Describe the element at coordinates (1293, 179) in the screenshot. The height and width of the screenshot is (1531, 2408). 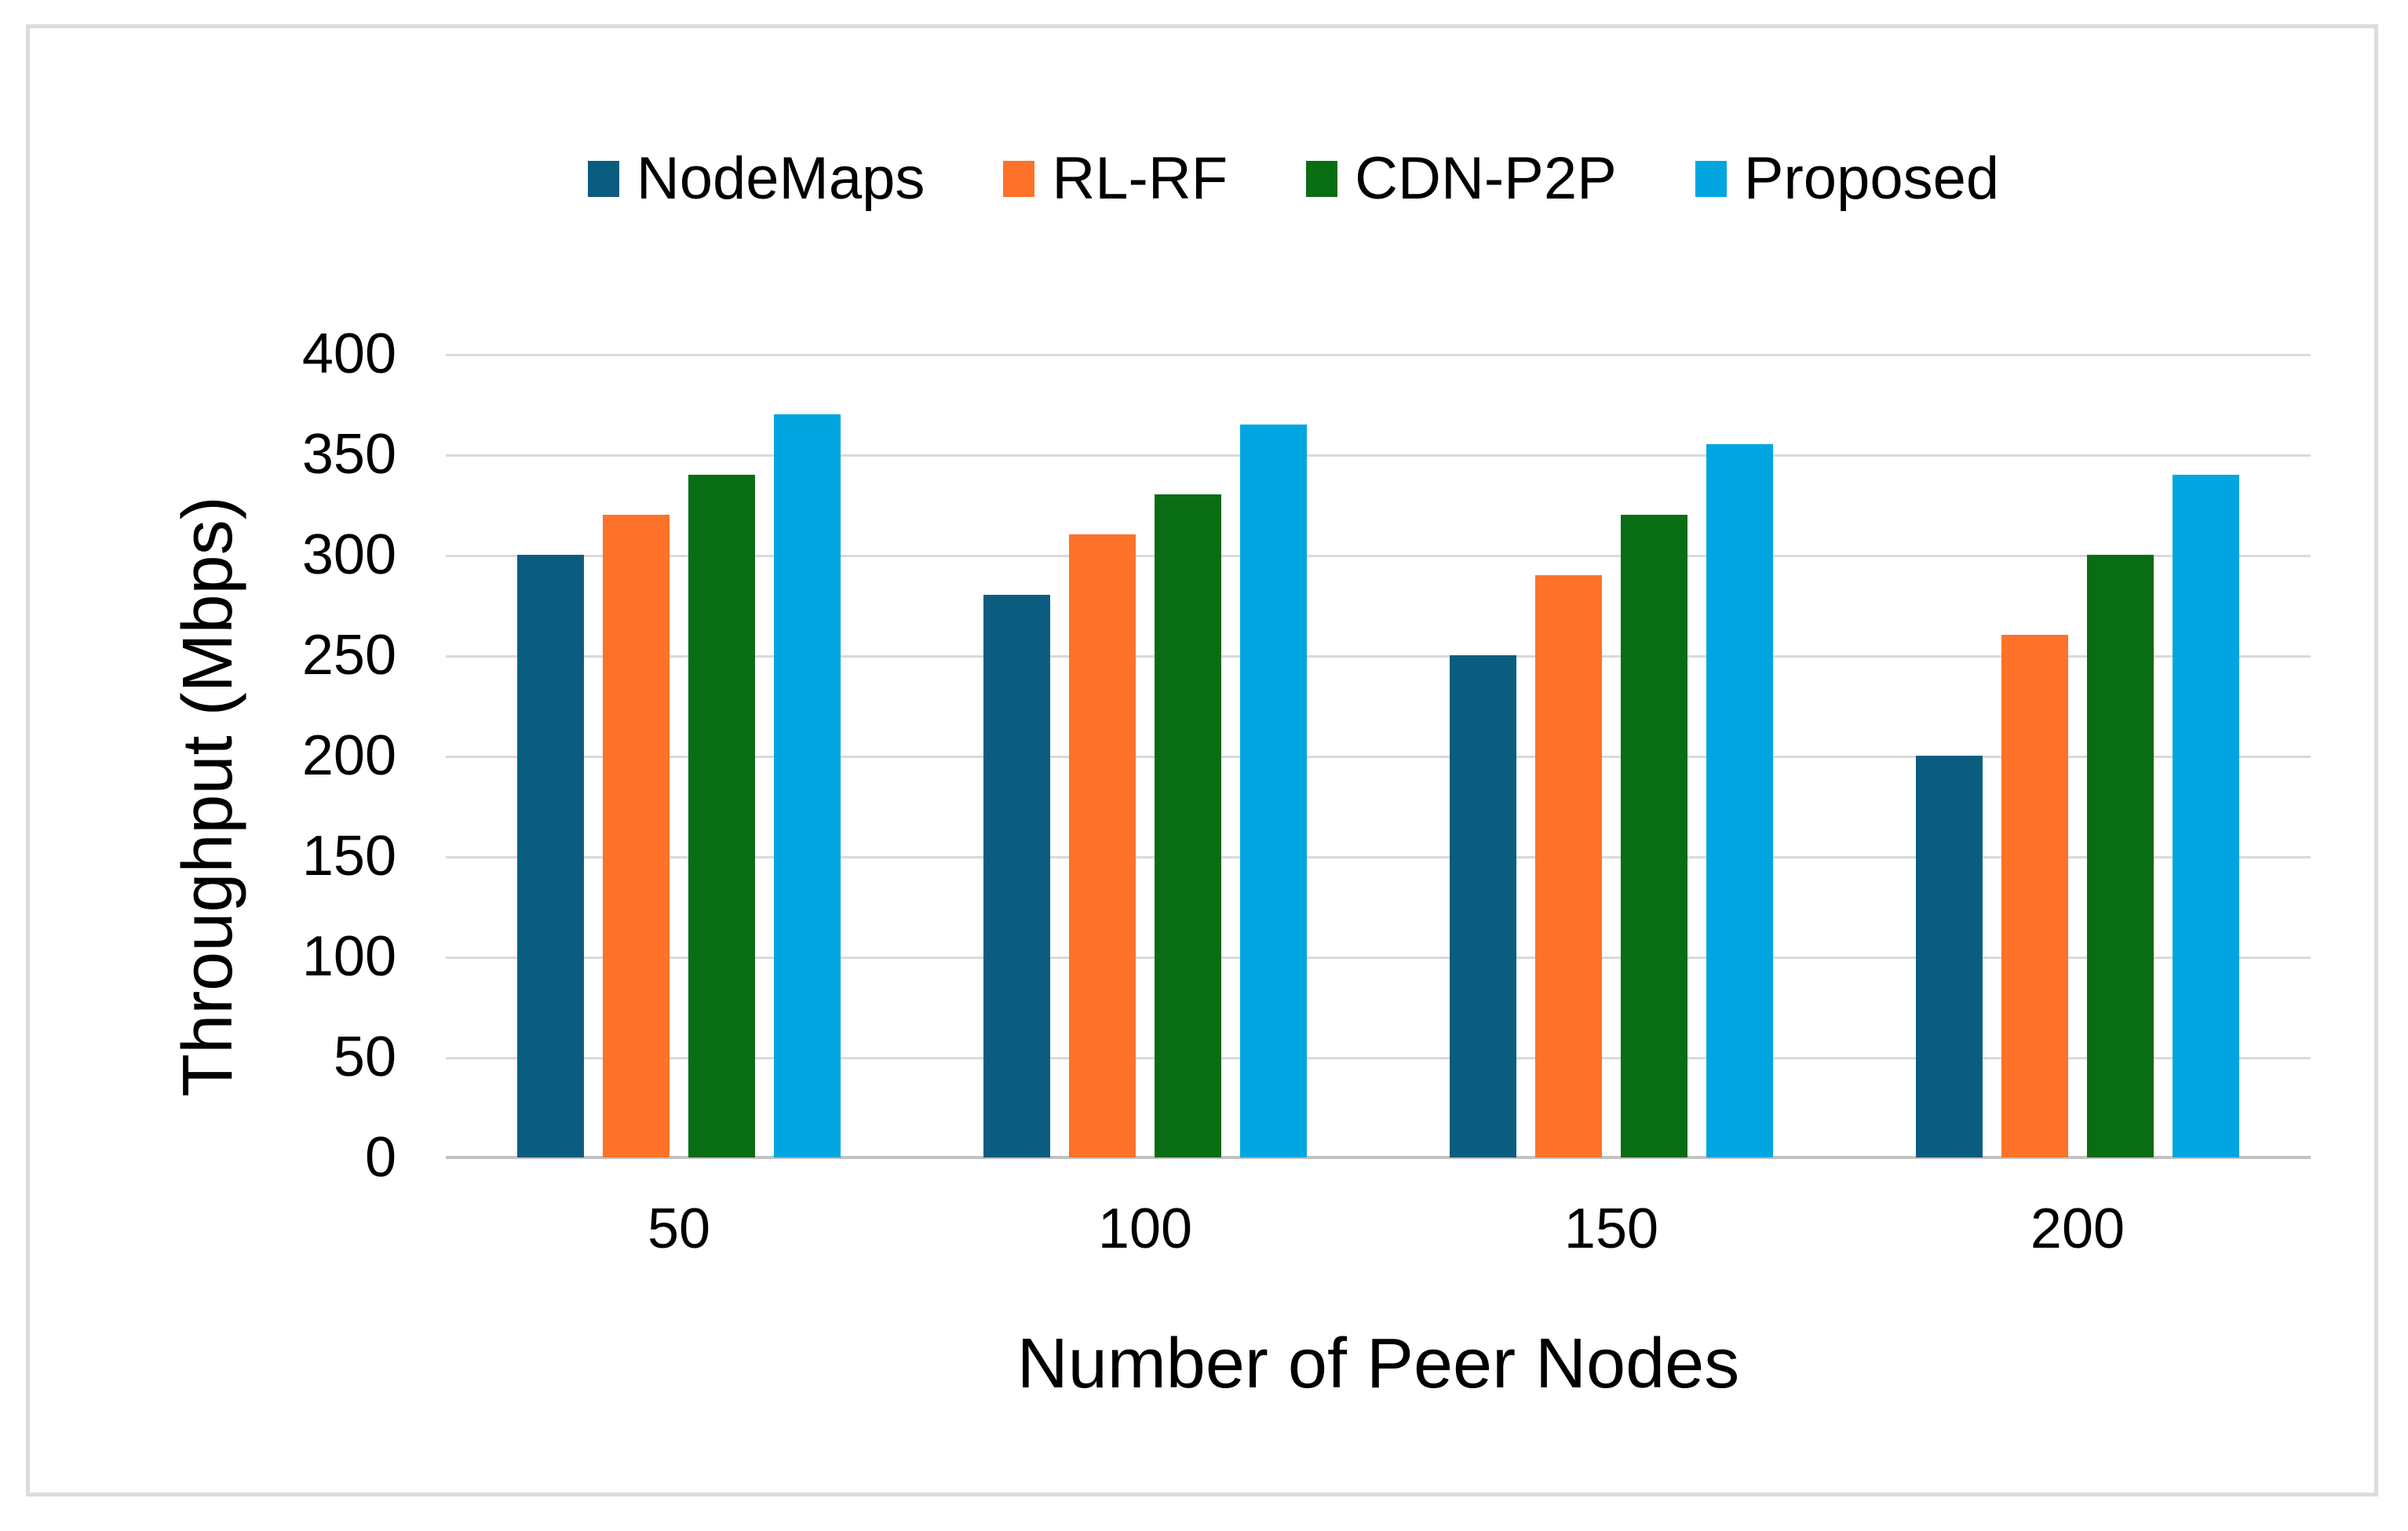
I see `chart-legend: NodeMaps RL-RF CDN-P2P Proposed` at that location.